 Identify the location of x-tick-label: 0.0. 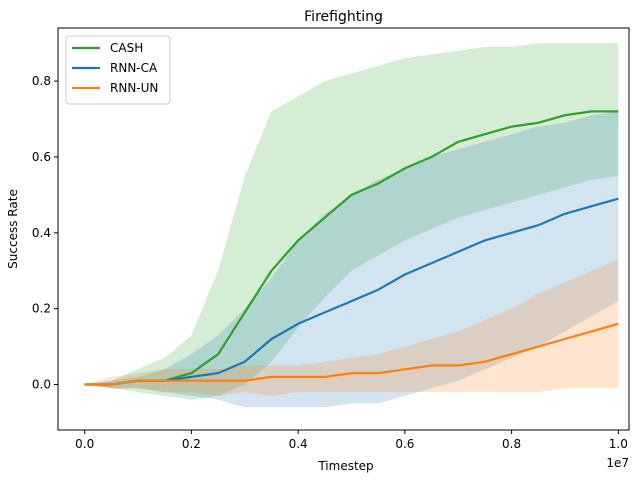
(84, 444).